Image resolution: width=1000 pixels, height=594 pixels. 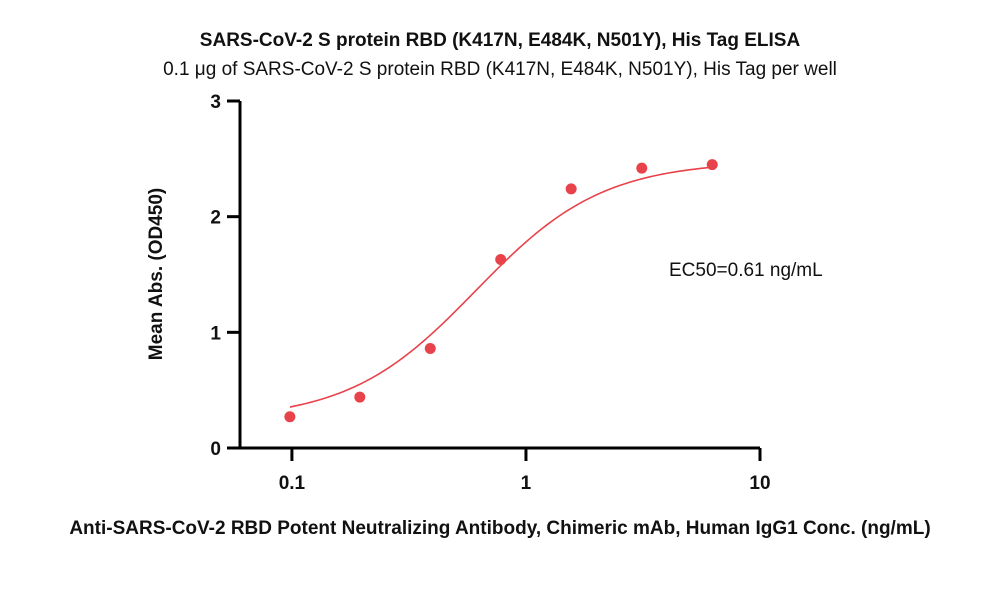 What do you see at coordinates (292, 483) in the screenshot?
I see `x-tick-label: 0.1` at bounding box center [292, 483].